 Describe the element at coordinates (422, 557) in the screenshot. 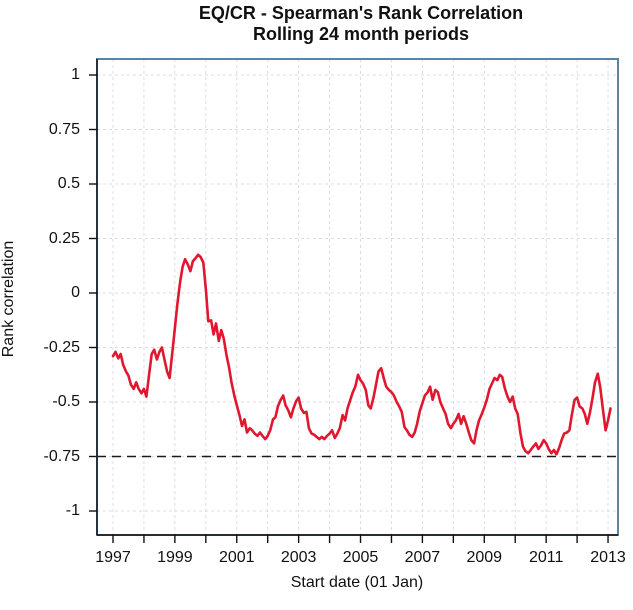

I see `x-tick-label: 2007` at that location.